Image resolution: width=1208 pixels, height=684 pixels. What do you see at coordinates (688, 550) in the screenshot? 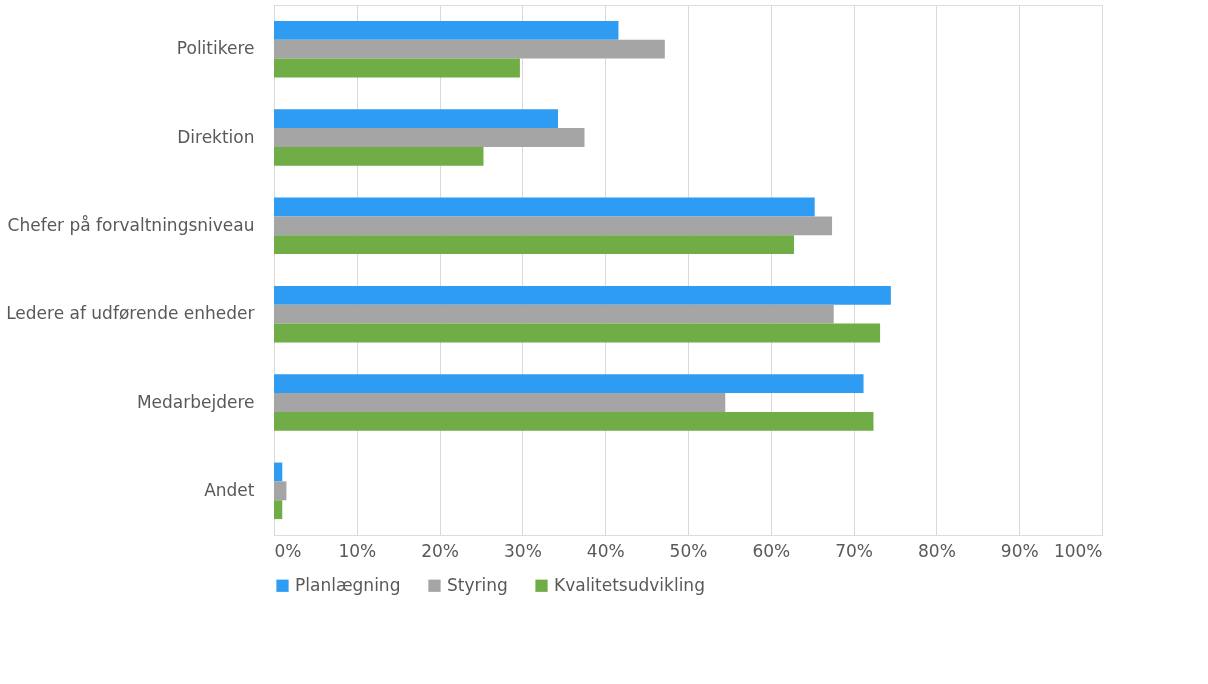
I see `x-tick-label: 50%` at bounding box center [688, 550].